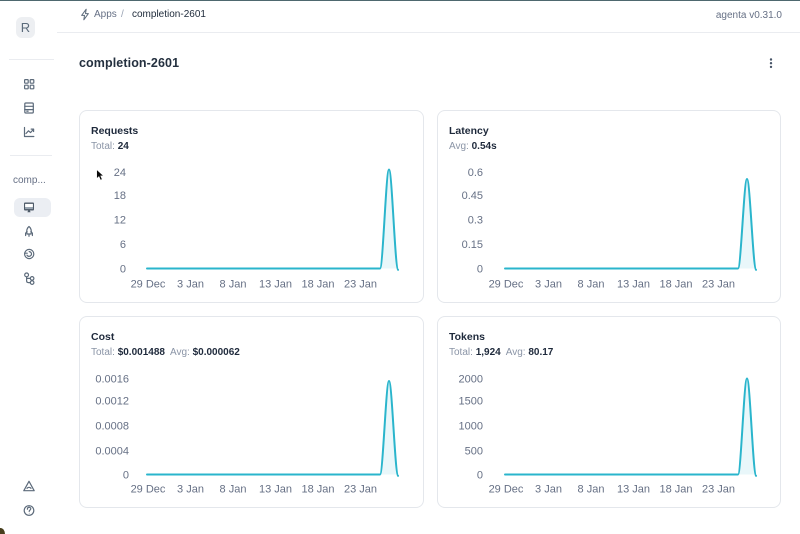 The image size is (800, 534). I want to click on svg-text: 0.0012, so click(112, 402).